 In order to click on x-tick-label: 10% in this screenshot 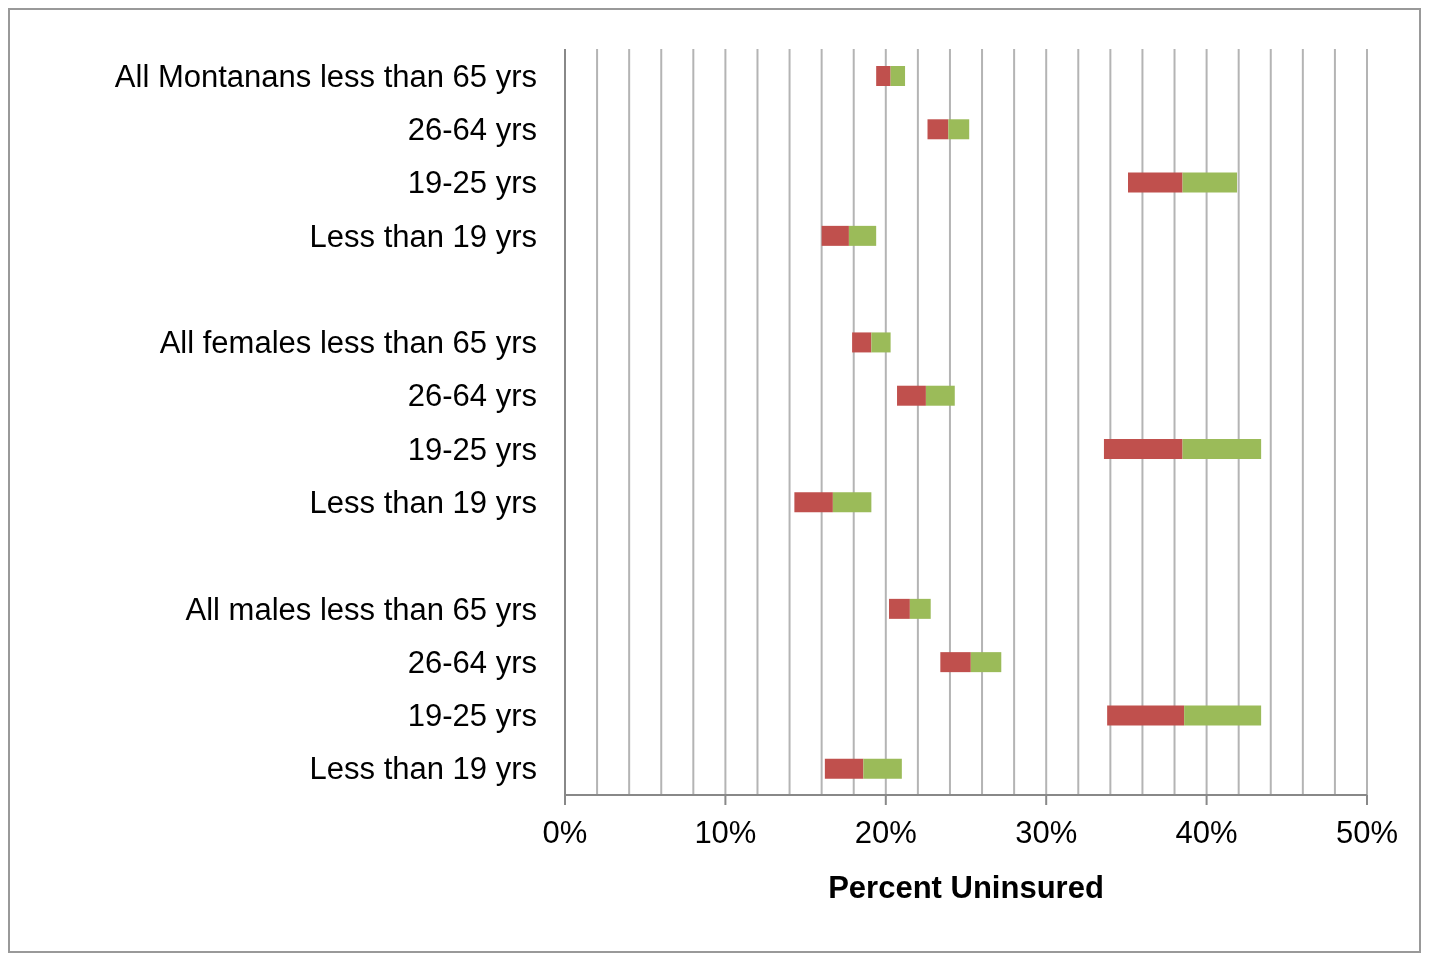, I will do `click(725, 832)`.